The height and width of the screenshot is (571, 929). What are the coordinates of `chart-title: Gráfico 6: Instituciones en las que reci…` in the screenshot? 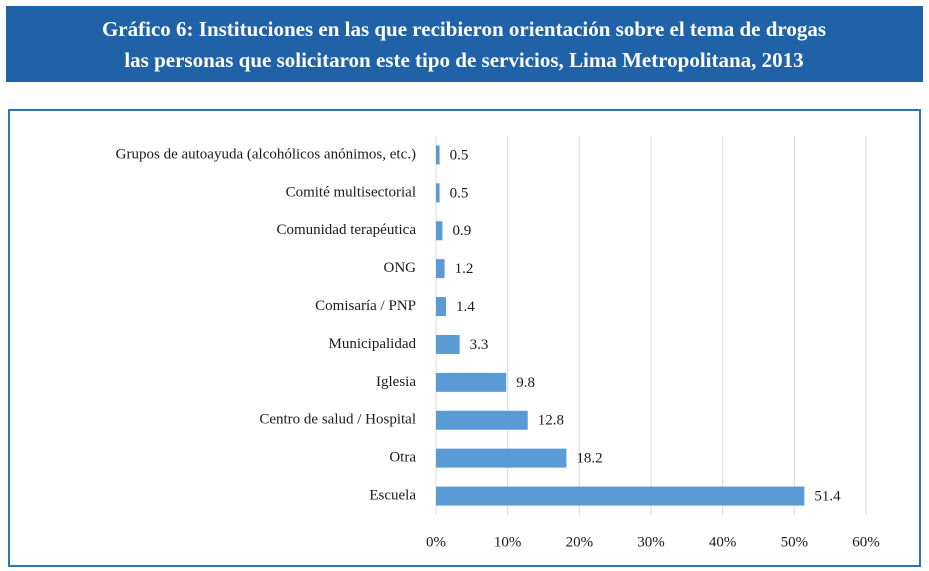 It's located at (464, 29).